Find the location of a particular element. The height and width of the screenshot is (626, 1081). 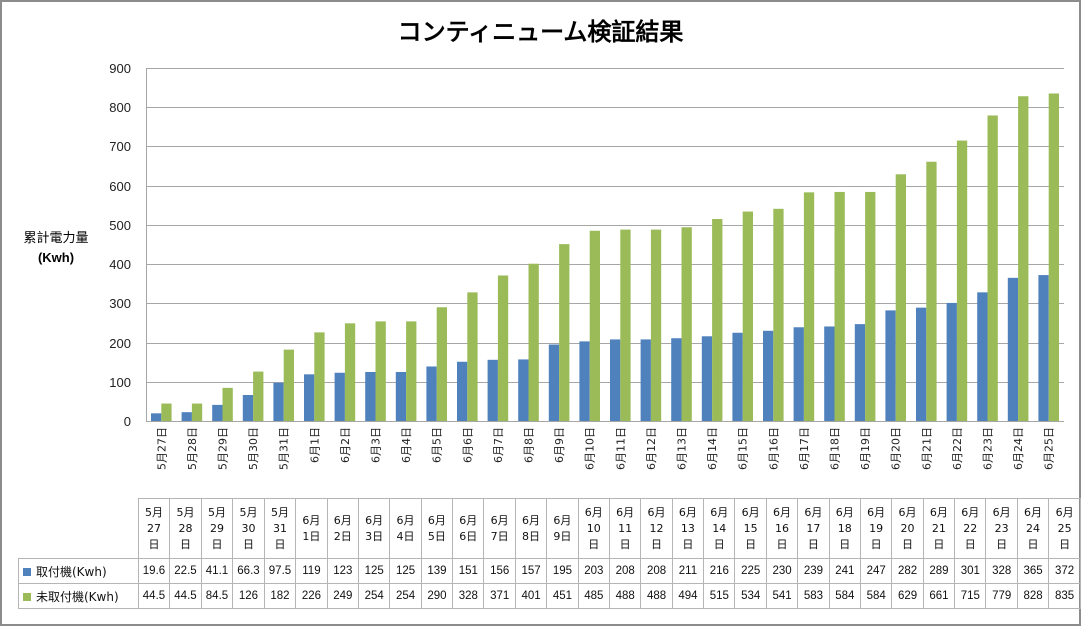

table-value-cell: 534 is located at coordinates (750, 596).